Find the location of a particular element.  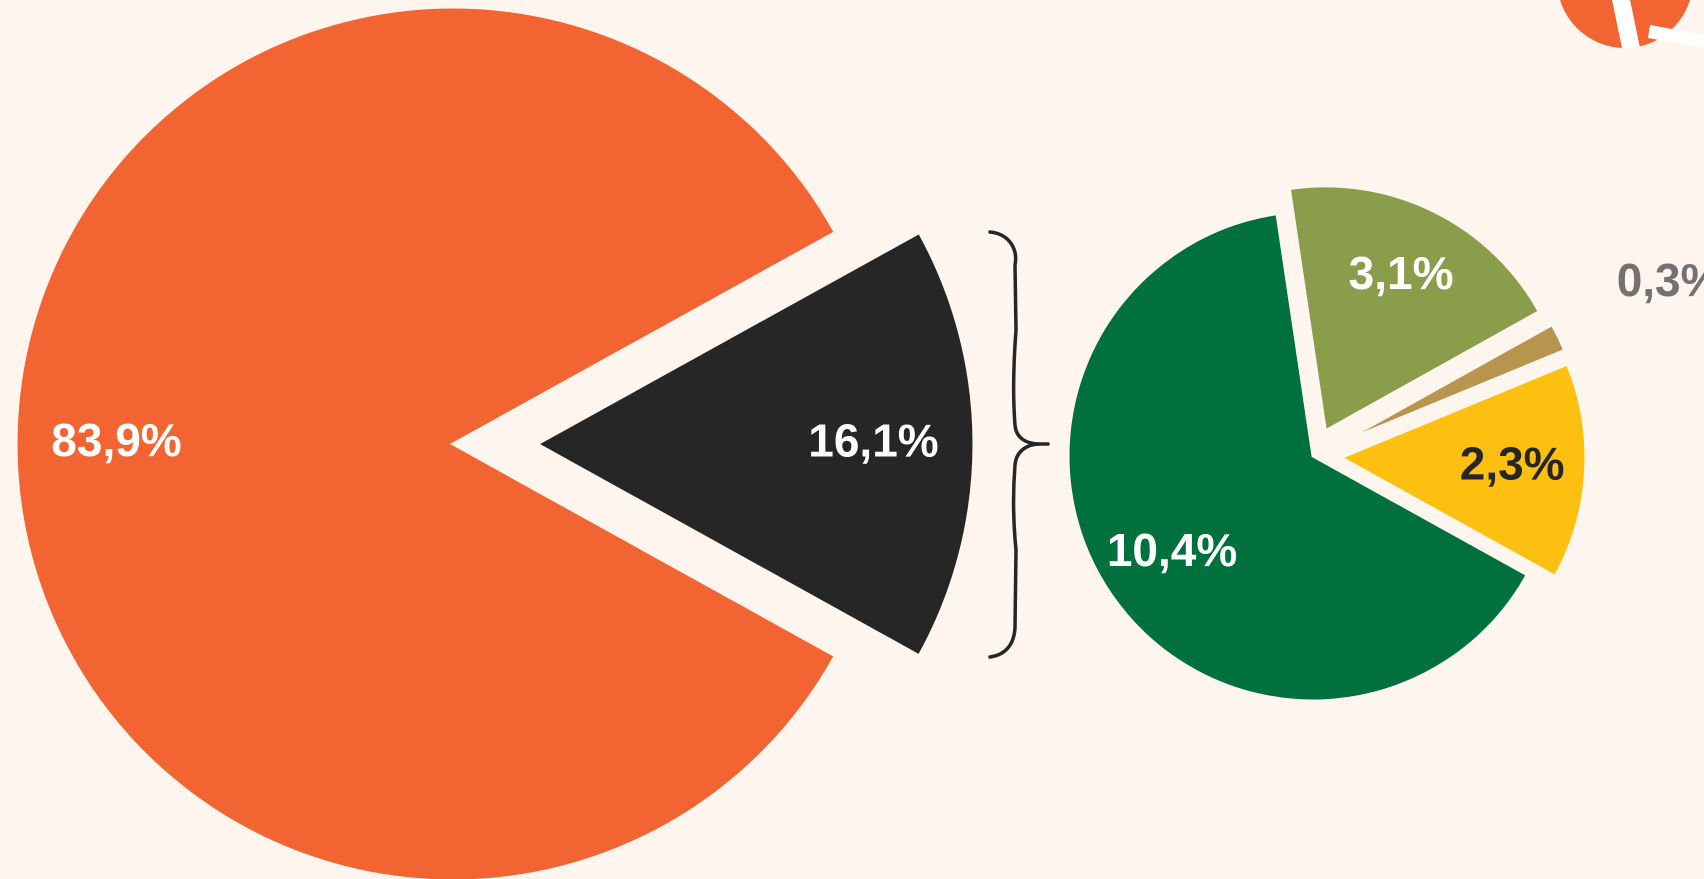

slice-label: 83,9% is located at coordinates (116, 440).